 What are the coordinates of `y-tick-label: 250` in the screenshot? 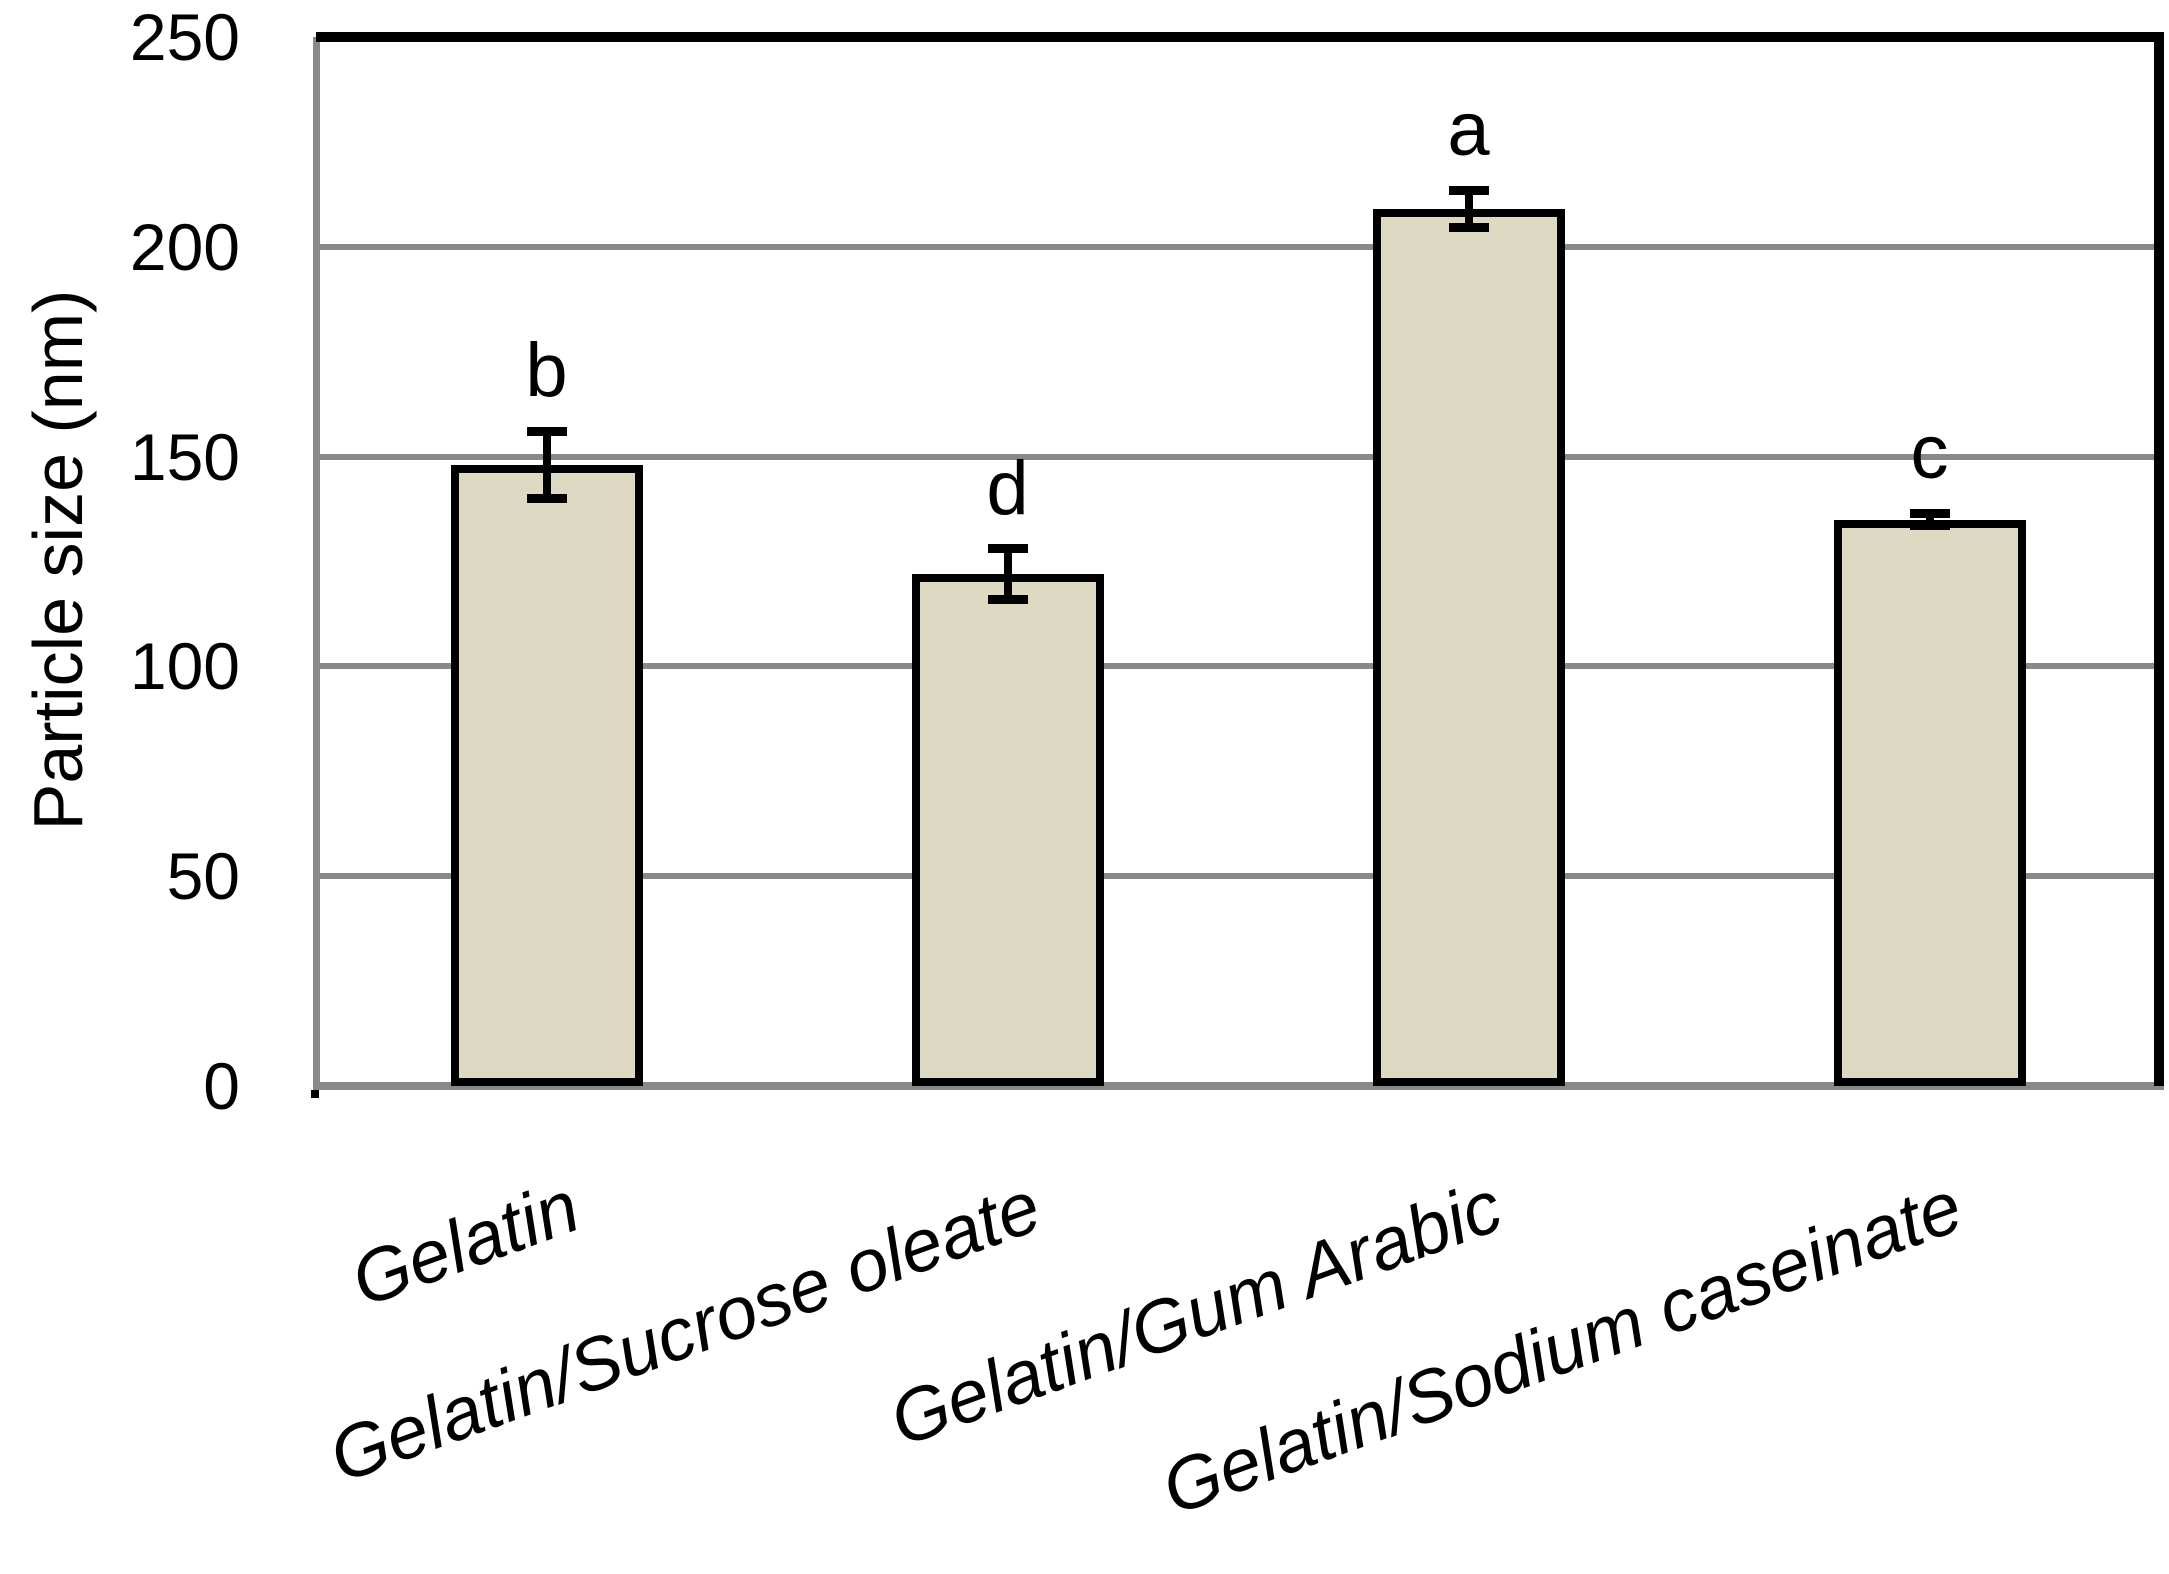 It's located at (184, 37).